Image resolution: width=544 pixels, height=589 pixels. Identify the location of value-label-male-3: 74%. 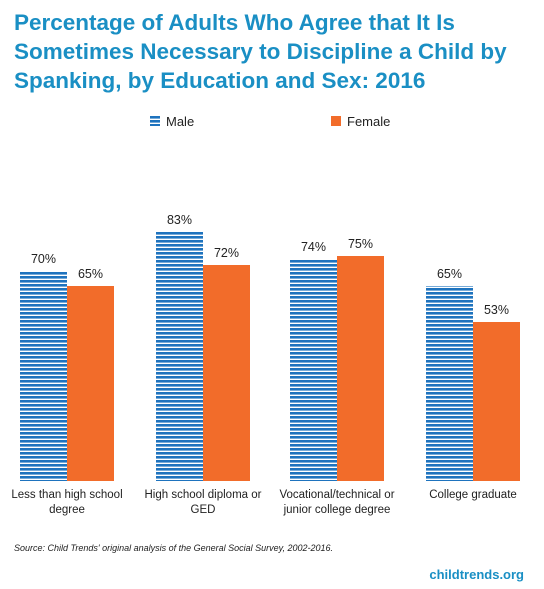
(313, 247).